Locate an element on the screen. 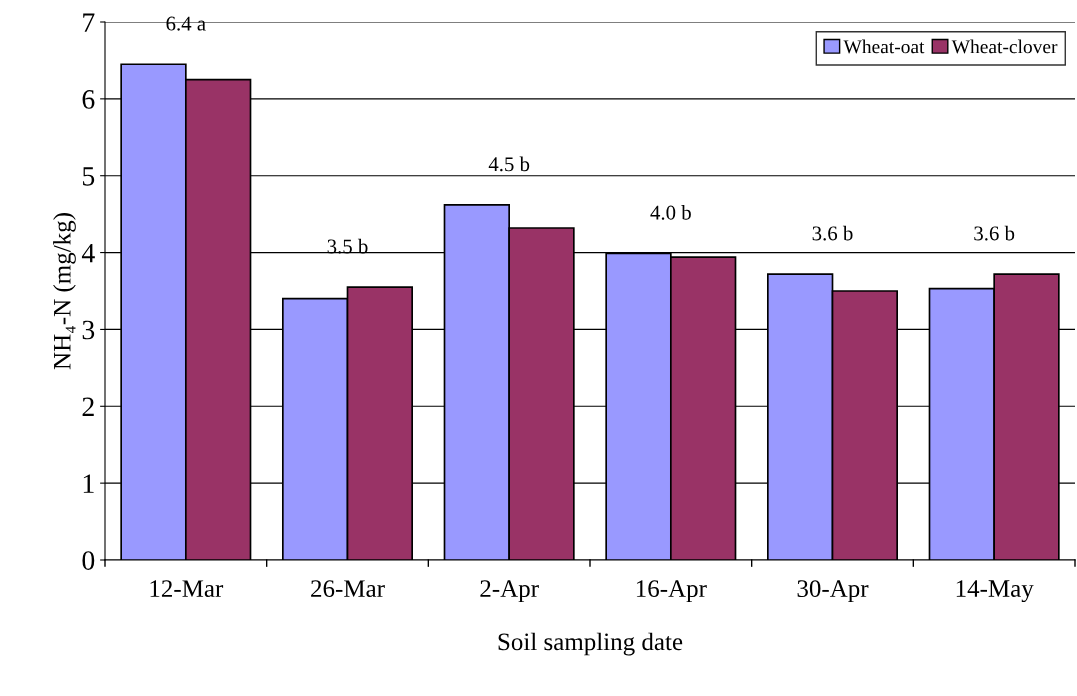 This screenshot has width=1077, height=696. y-tick-label: 4 is located at coordinates (88, 253).